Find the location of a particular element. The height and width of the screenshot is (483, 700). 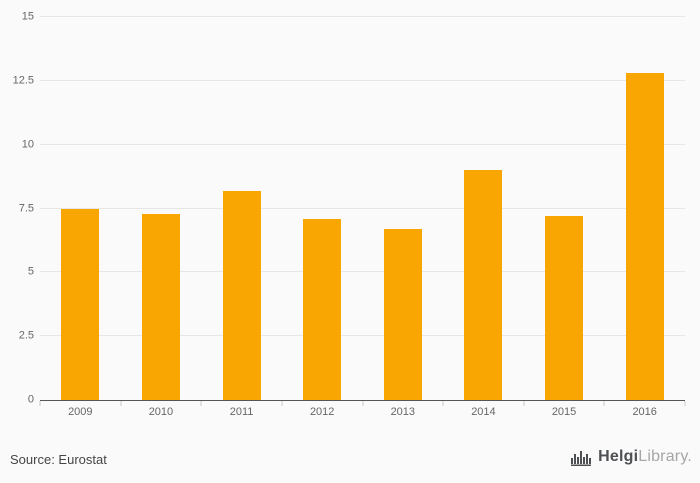

bar-2011 is located at coordinates (241, 295).